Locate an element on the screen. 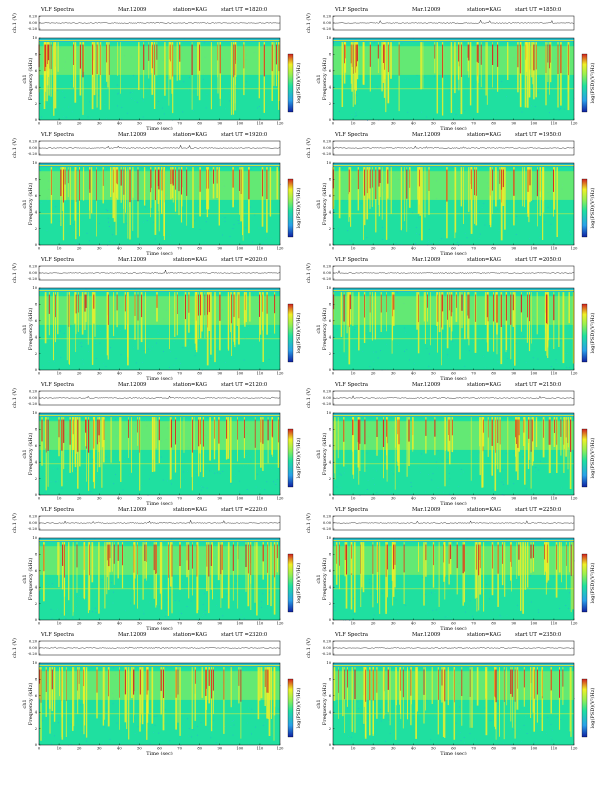 Image resolution: width=612 pixels, height=792 pixels. voltage-frame is located at coordinates (453, 523).